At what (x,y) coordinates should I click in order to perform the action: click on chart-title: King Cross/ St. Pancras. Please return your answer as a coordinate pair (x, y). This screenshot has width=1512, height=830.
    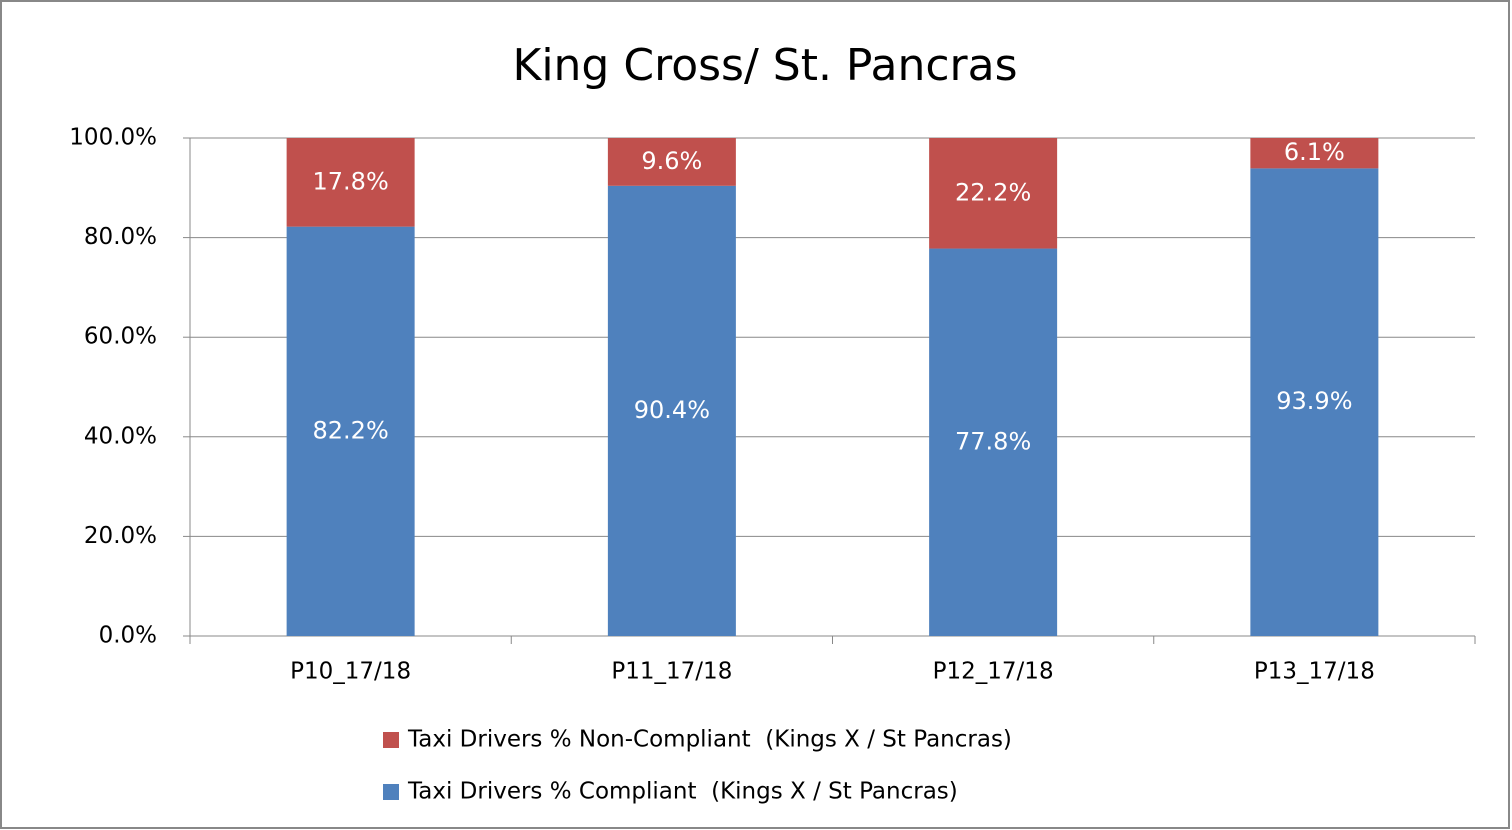
    Looking at the image, I should click on (764, 65).